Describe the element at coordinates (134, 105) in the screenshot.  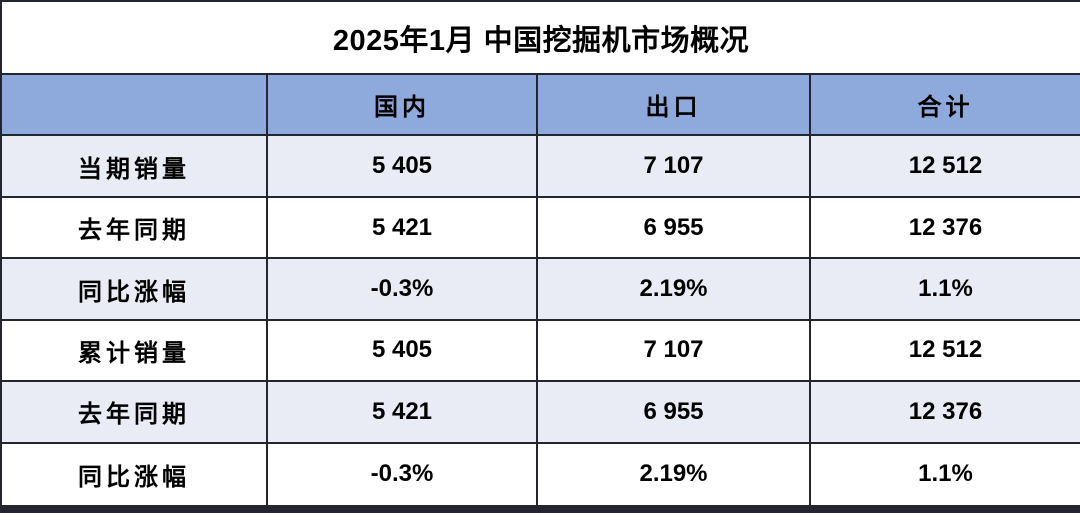
I see `header-empty` at that location.